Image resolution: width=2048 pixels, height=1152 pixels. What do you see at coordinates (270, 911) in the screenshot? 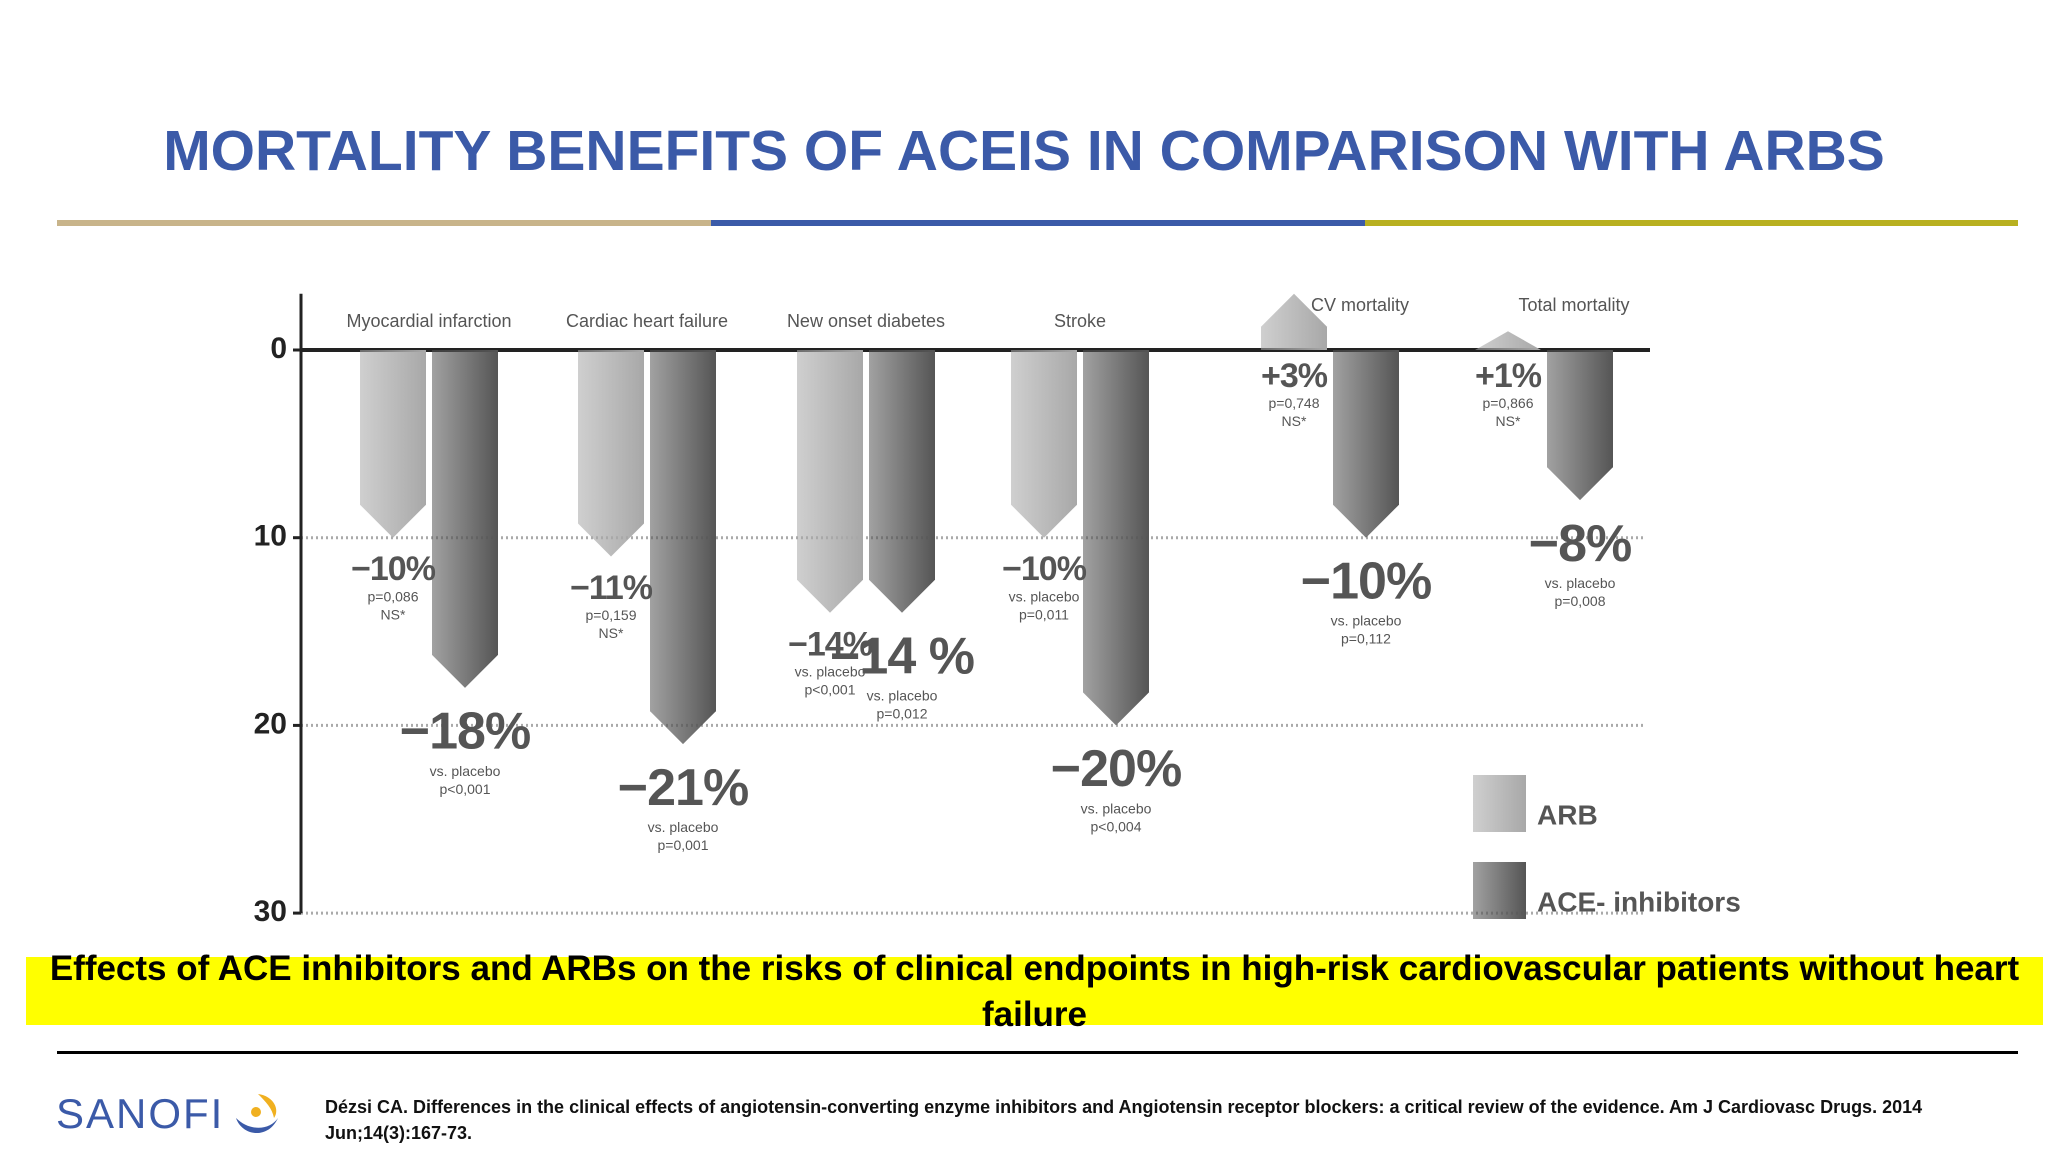
I see `y-tick-label: 30` at bounding box center [270, 911].